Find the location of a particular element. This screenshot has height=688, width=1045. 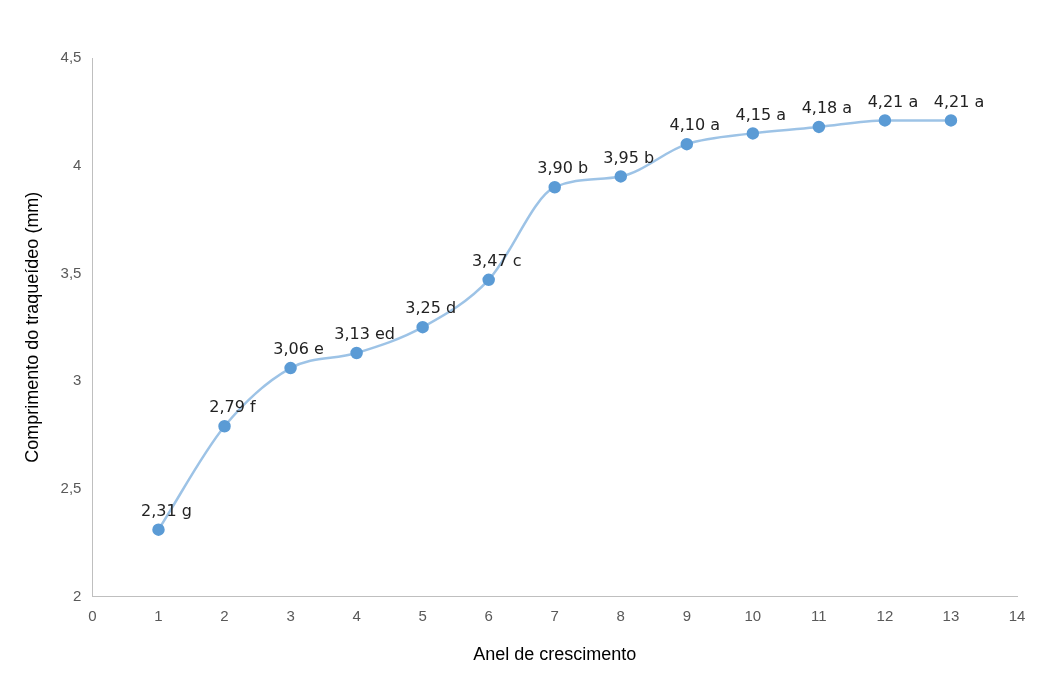

x-tick-label: 14 is located at coordinates (1017, 615).